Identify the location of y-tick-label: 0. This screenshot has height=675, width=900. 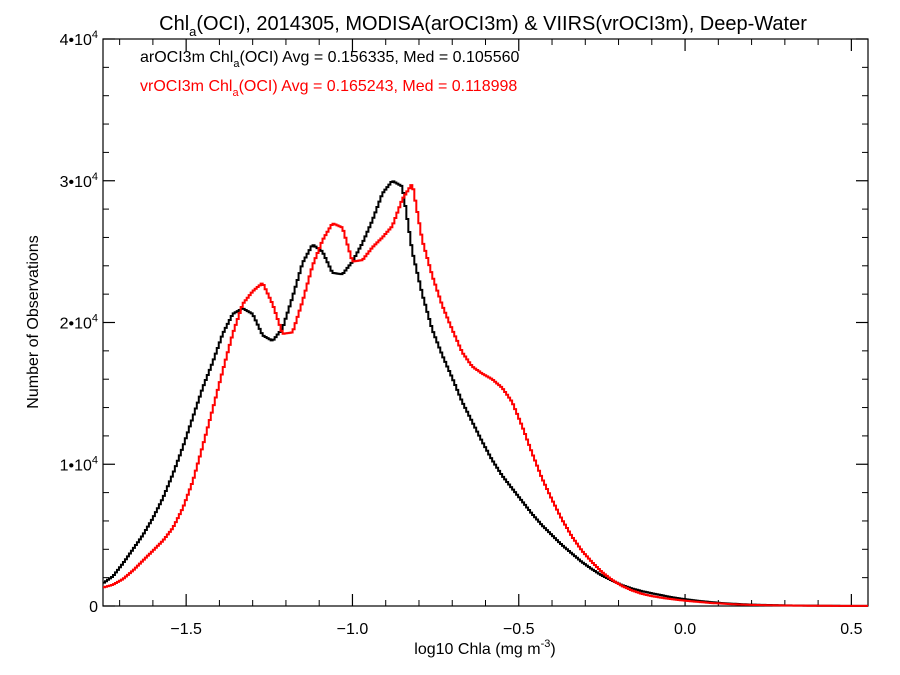
(93, 607).